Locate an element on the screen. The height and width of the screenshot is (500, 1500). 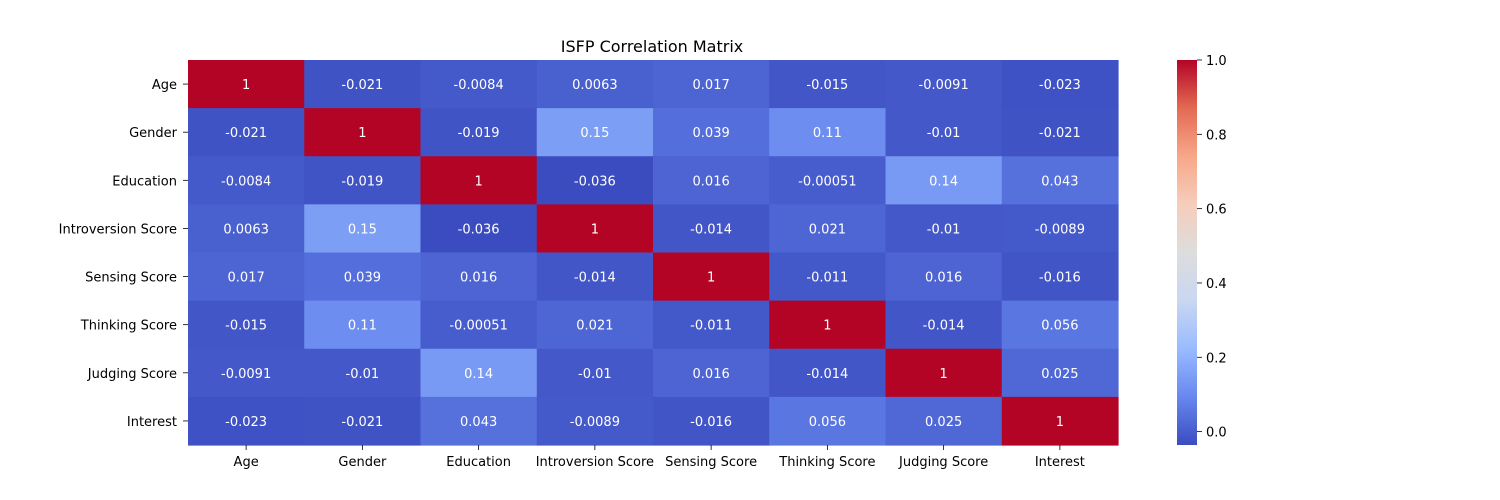
y-tick-label: Judging Score is located at coordinates (132, 374).